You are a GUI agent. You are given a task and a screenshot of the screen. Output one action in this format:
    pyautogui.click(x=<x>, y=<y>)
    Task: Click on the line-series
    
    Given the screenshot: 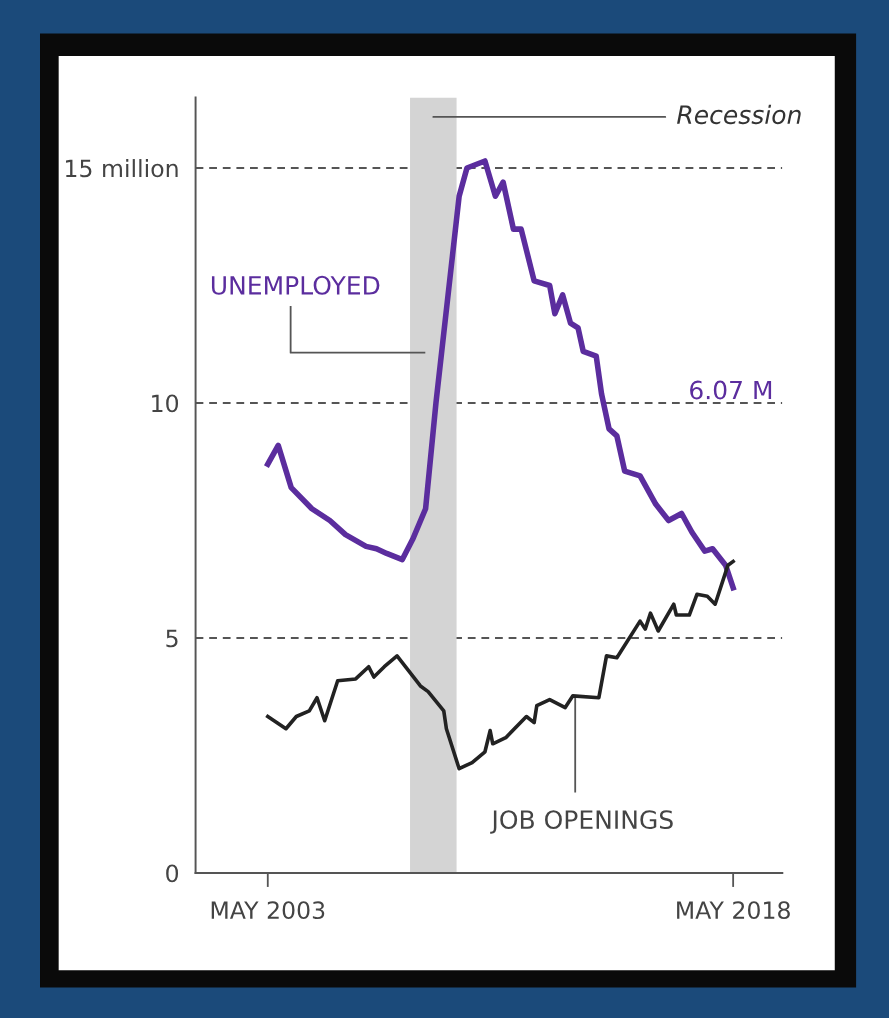 What is the action you would take?
    pyautogui.click(x=500, y=665)
    